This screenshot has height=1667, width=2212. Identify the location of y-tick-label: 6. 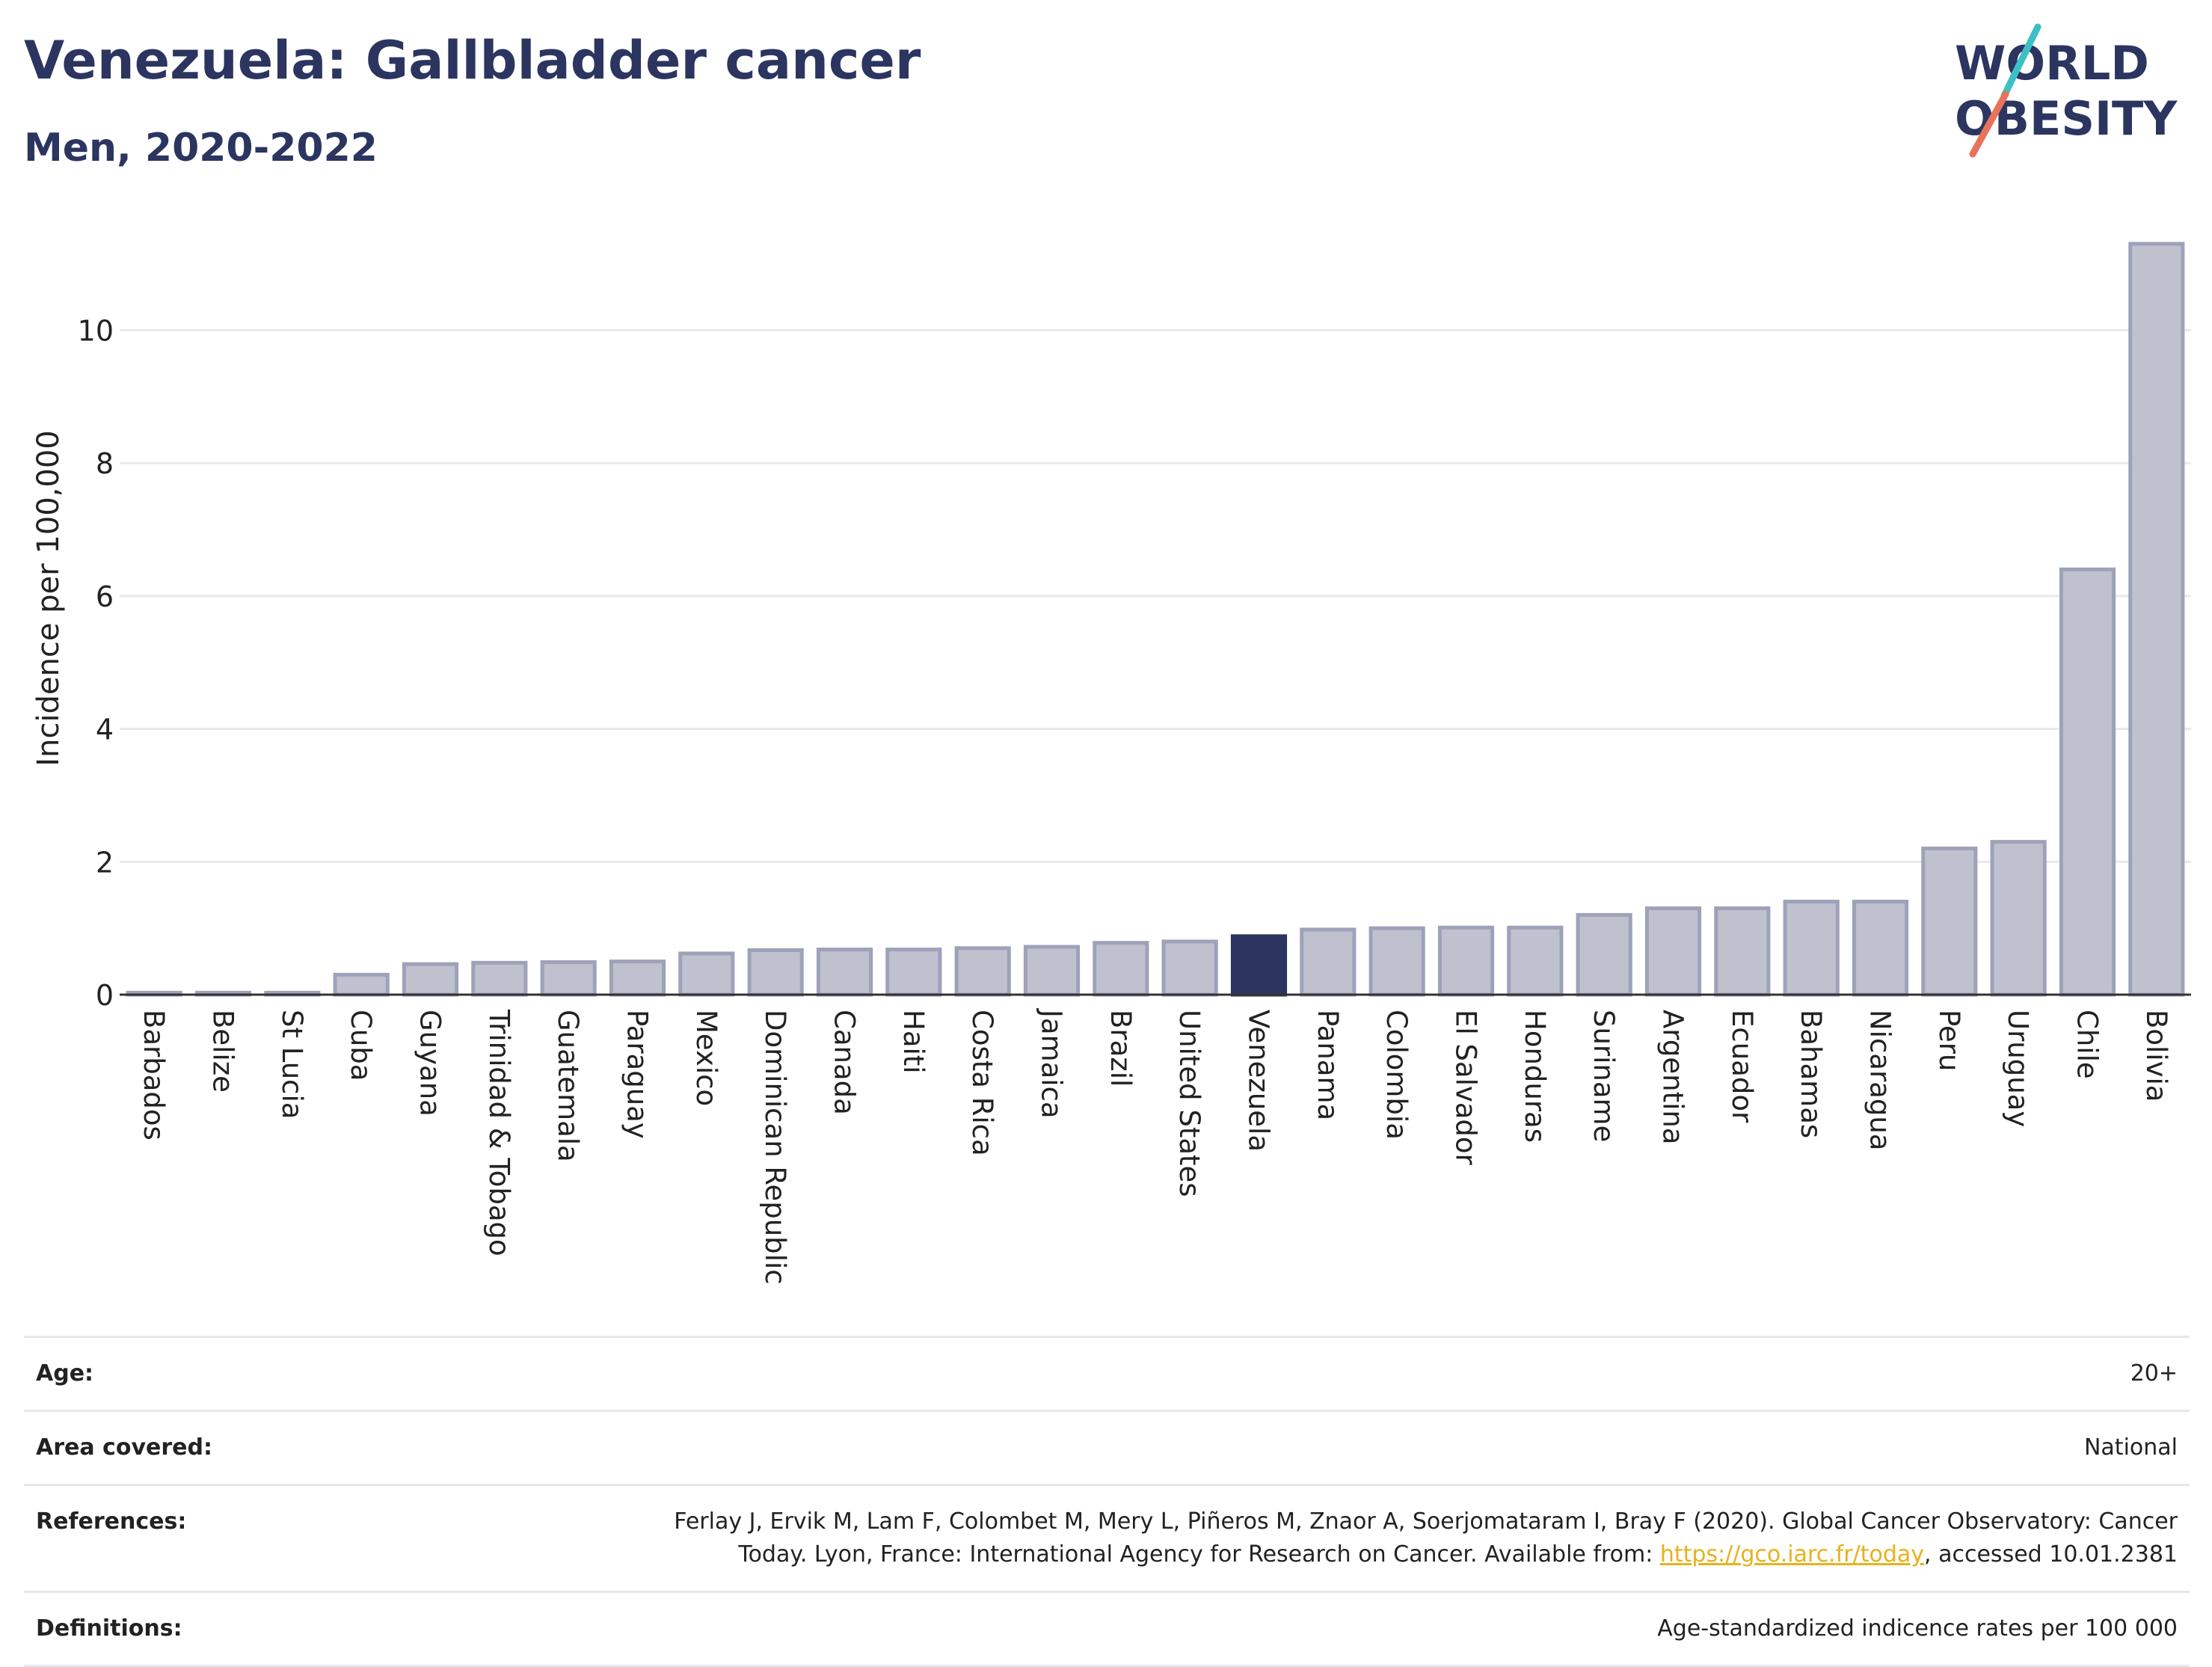
(105, 596).